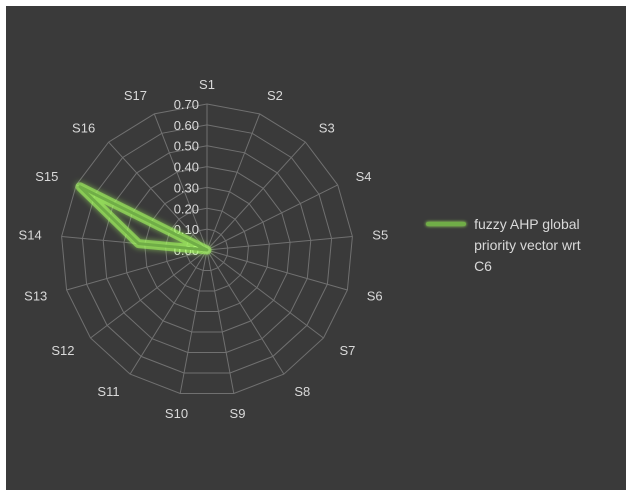 The image size is (628, 493). What do you see at coordinates (176, 413) in the screenshot?
I see `category-label: S10` at bounding box center [176, 413].